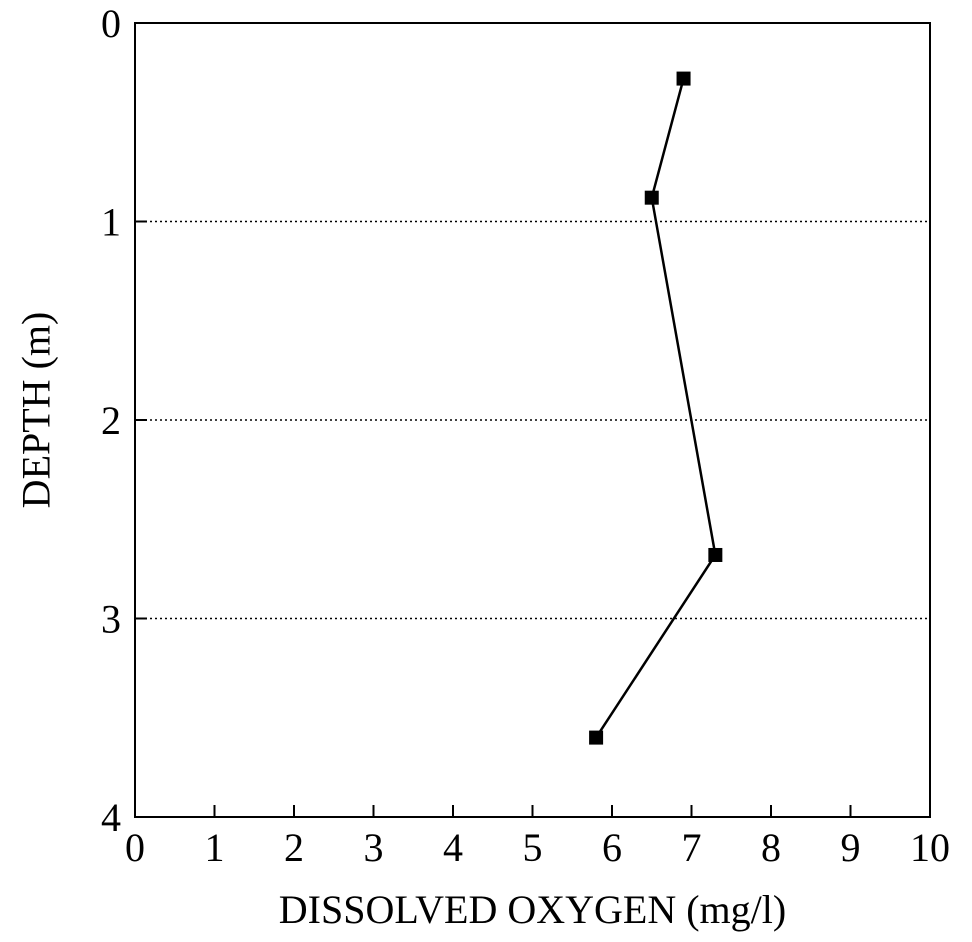  I want to click on y-axis-label-wrap: DEPTH (m), so click(36, 410).